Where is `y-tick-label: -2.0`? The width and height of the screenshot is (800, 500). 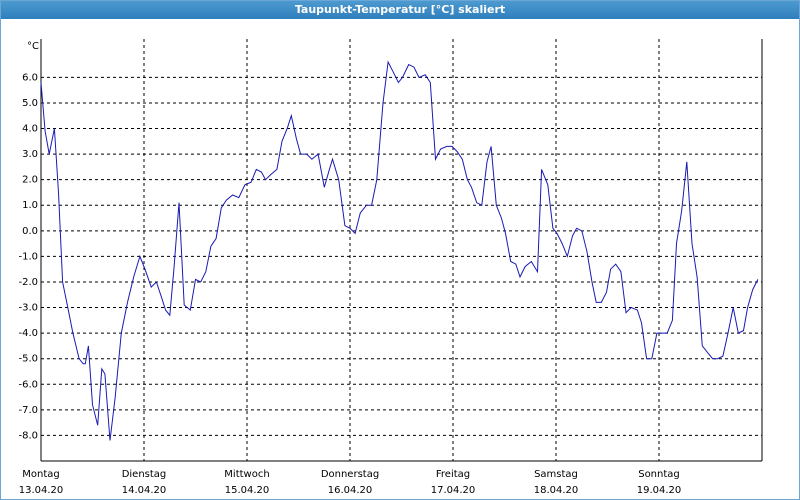 y-tick-label: -2.0 is located at coordinates (28, 282).